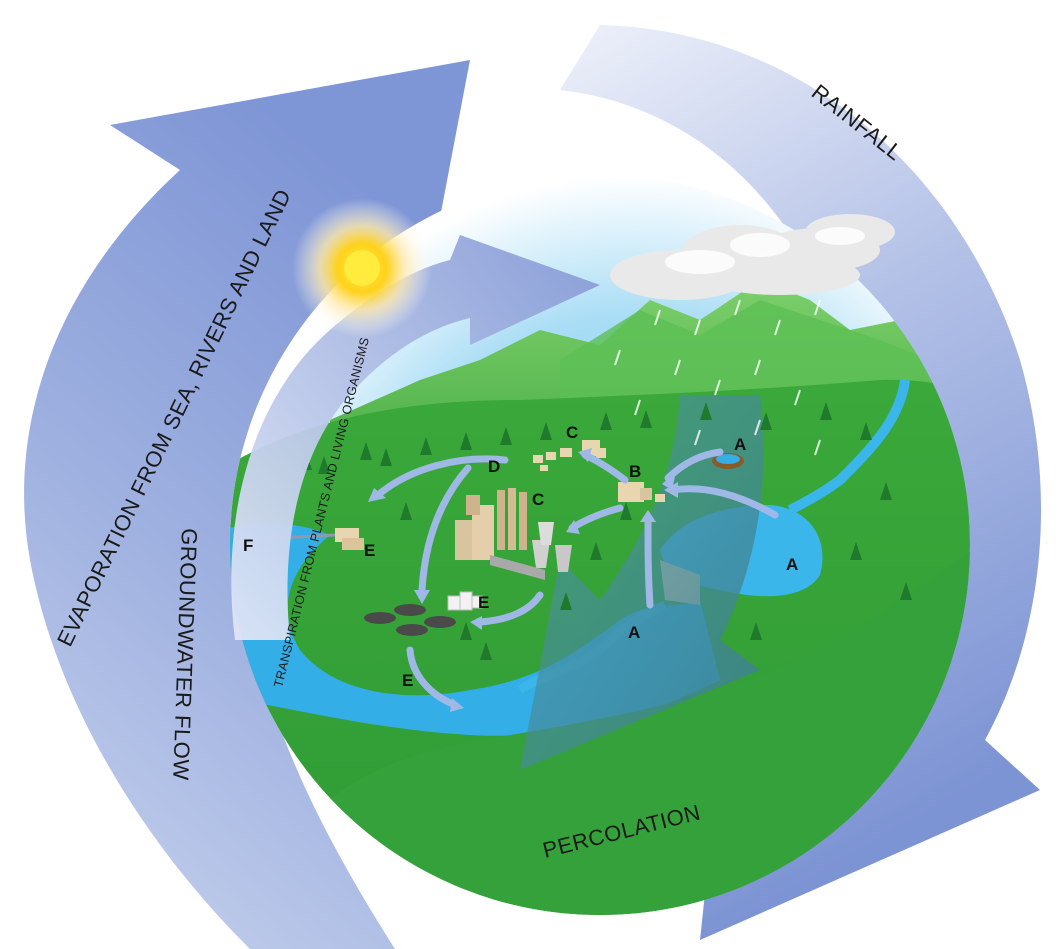 This screenshot has width=1061, height=949. I want to click on marker-e-storage: E, so click(483, 602).